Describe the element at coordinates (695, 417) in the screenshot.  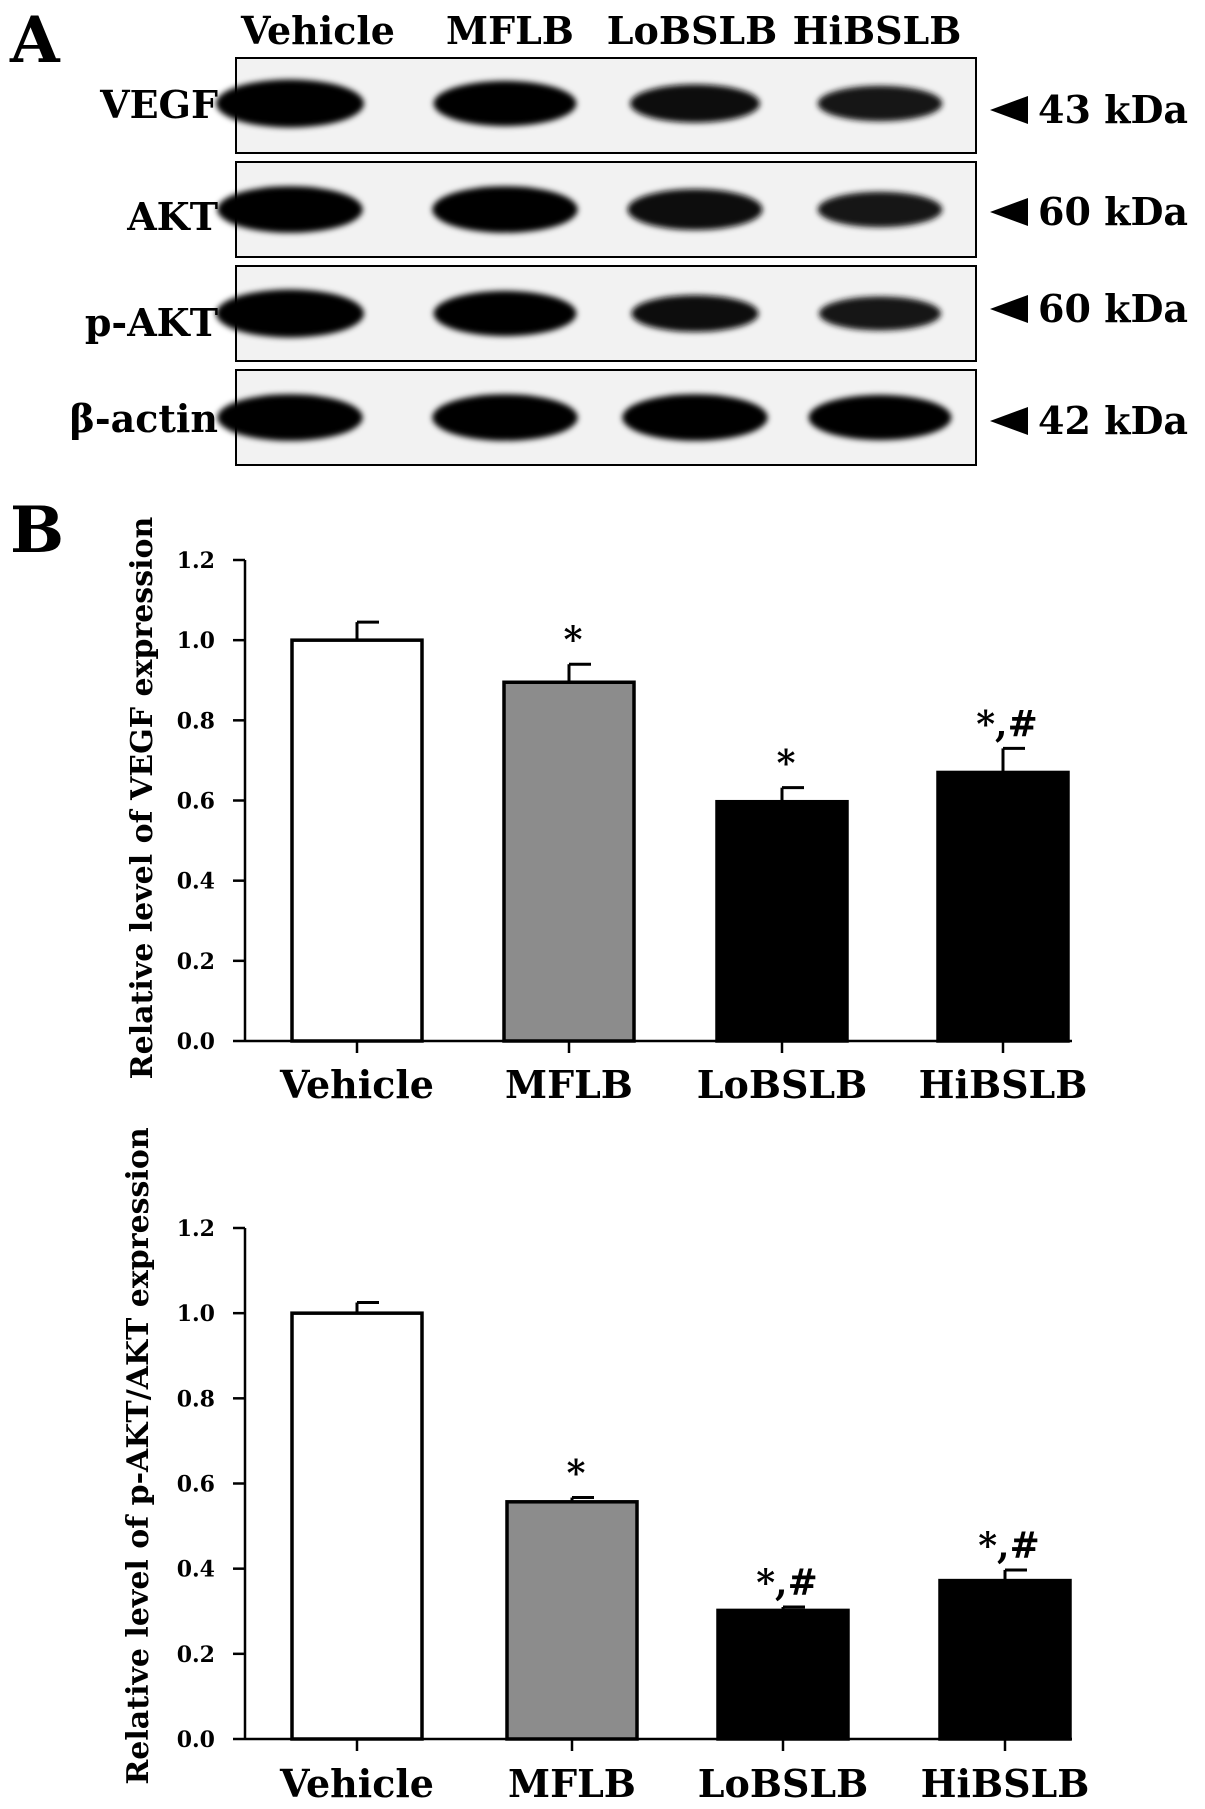
I see `band-actin-lobslb` at that location.